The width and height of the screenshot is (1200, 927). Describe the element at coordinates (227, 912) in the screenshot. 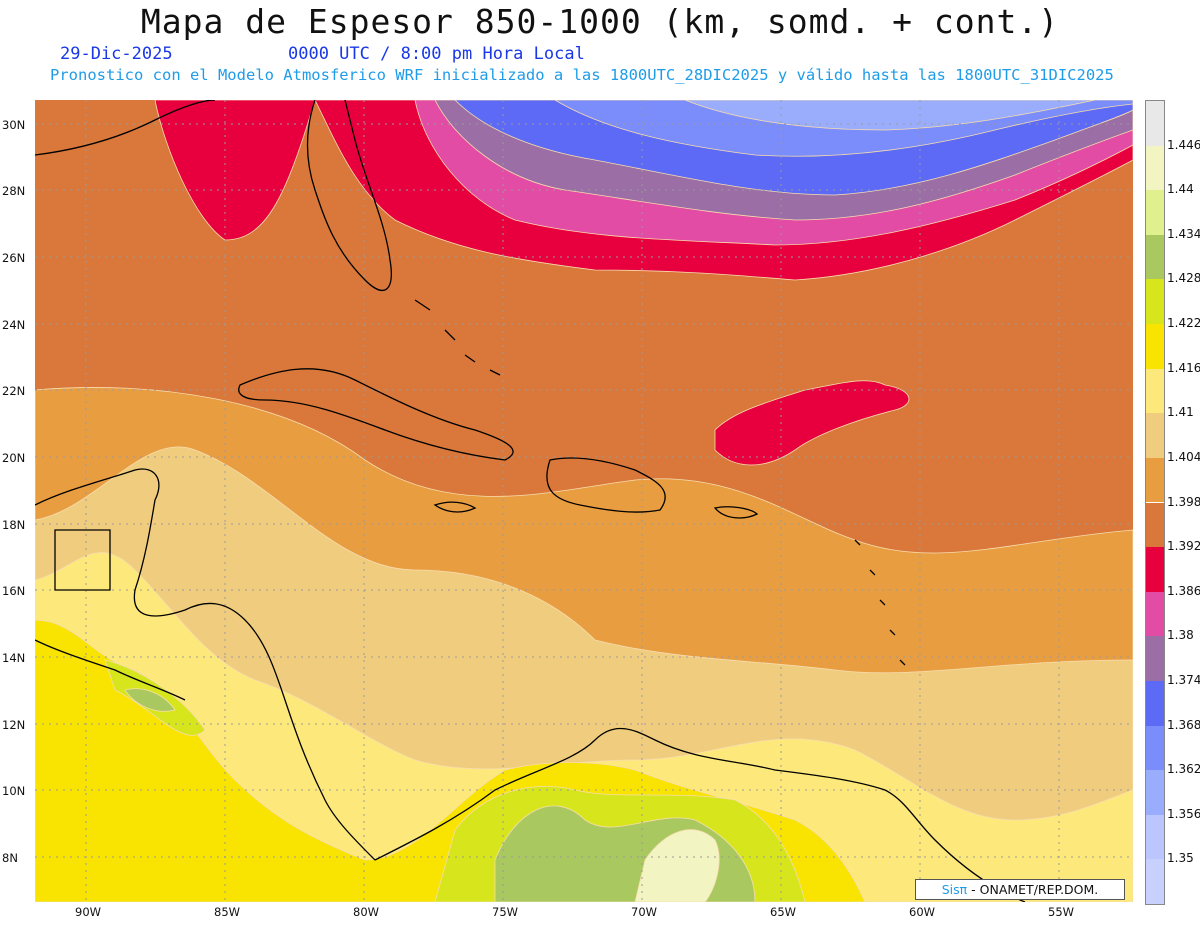

I see `lon-label: 85W` at that location.